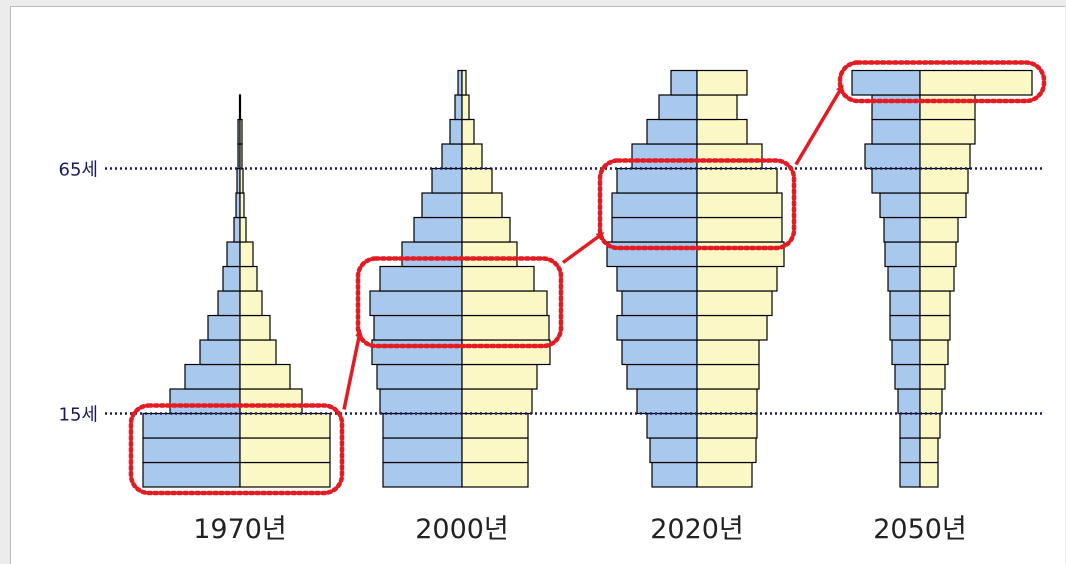 The image size is (1066, 564). I want to click on bar-male-2000년-5-9, so click(422, 450).